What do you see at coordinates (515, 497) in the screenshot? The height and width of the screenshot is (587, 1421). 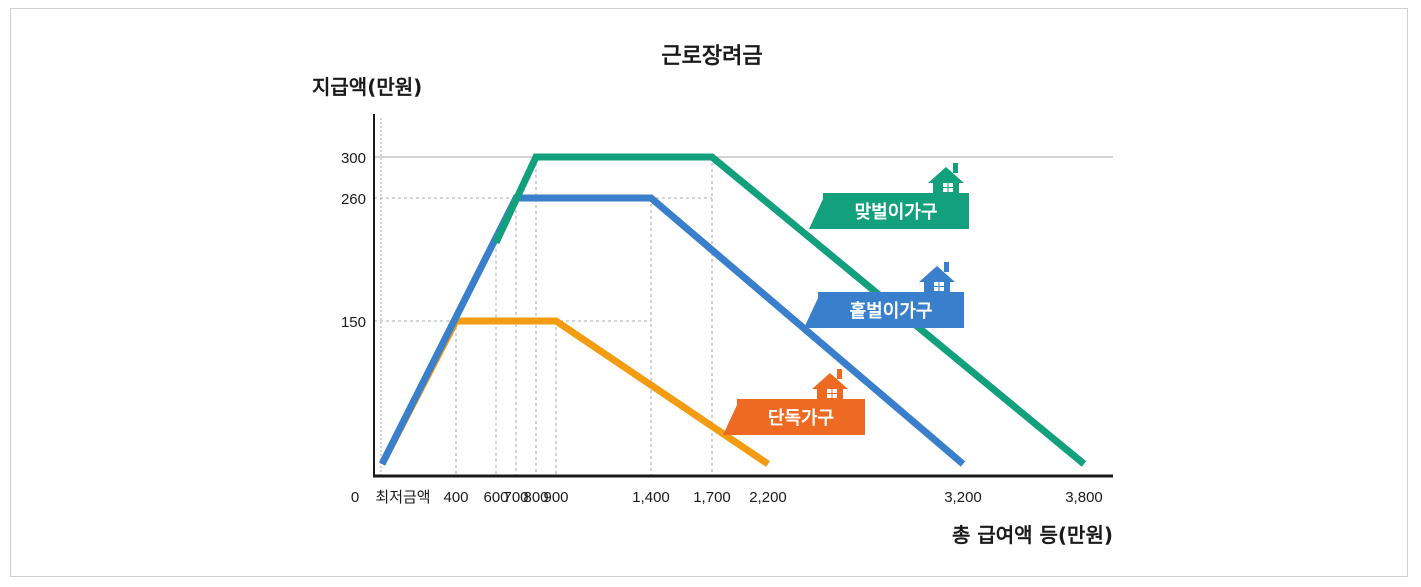 I see `x-tick-label-700: 700` at bounding box center [515, 497].